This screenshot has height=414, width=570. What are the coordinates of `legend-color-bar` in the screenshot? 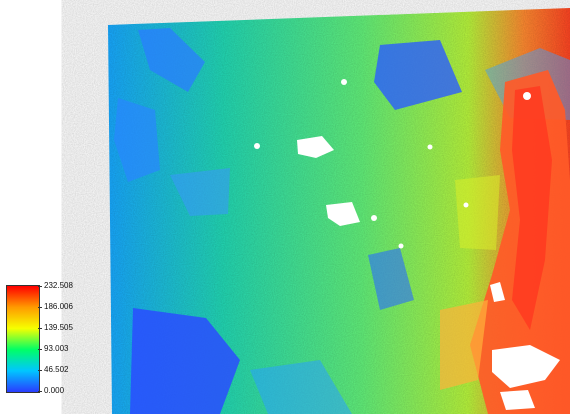 It's located at (23, 339).